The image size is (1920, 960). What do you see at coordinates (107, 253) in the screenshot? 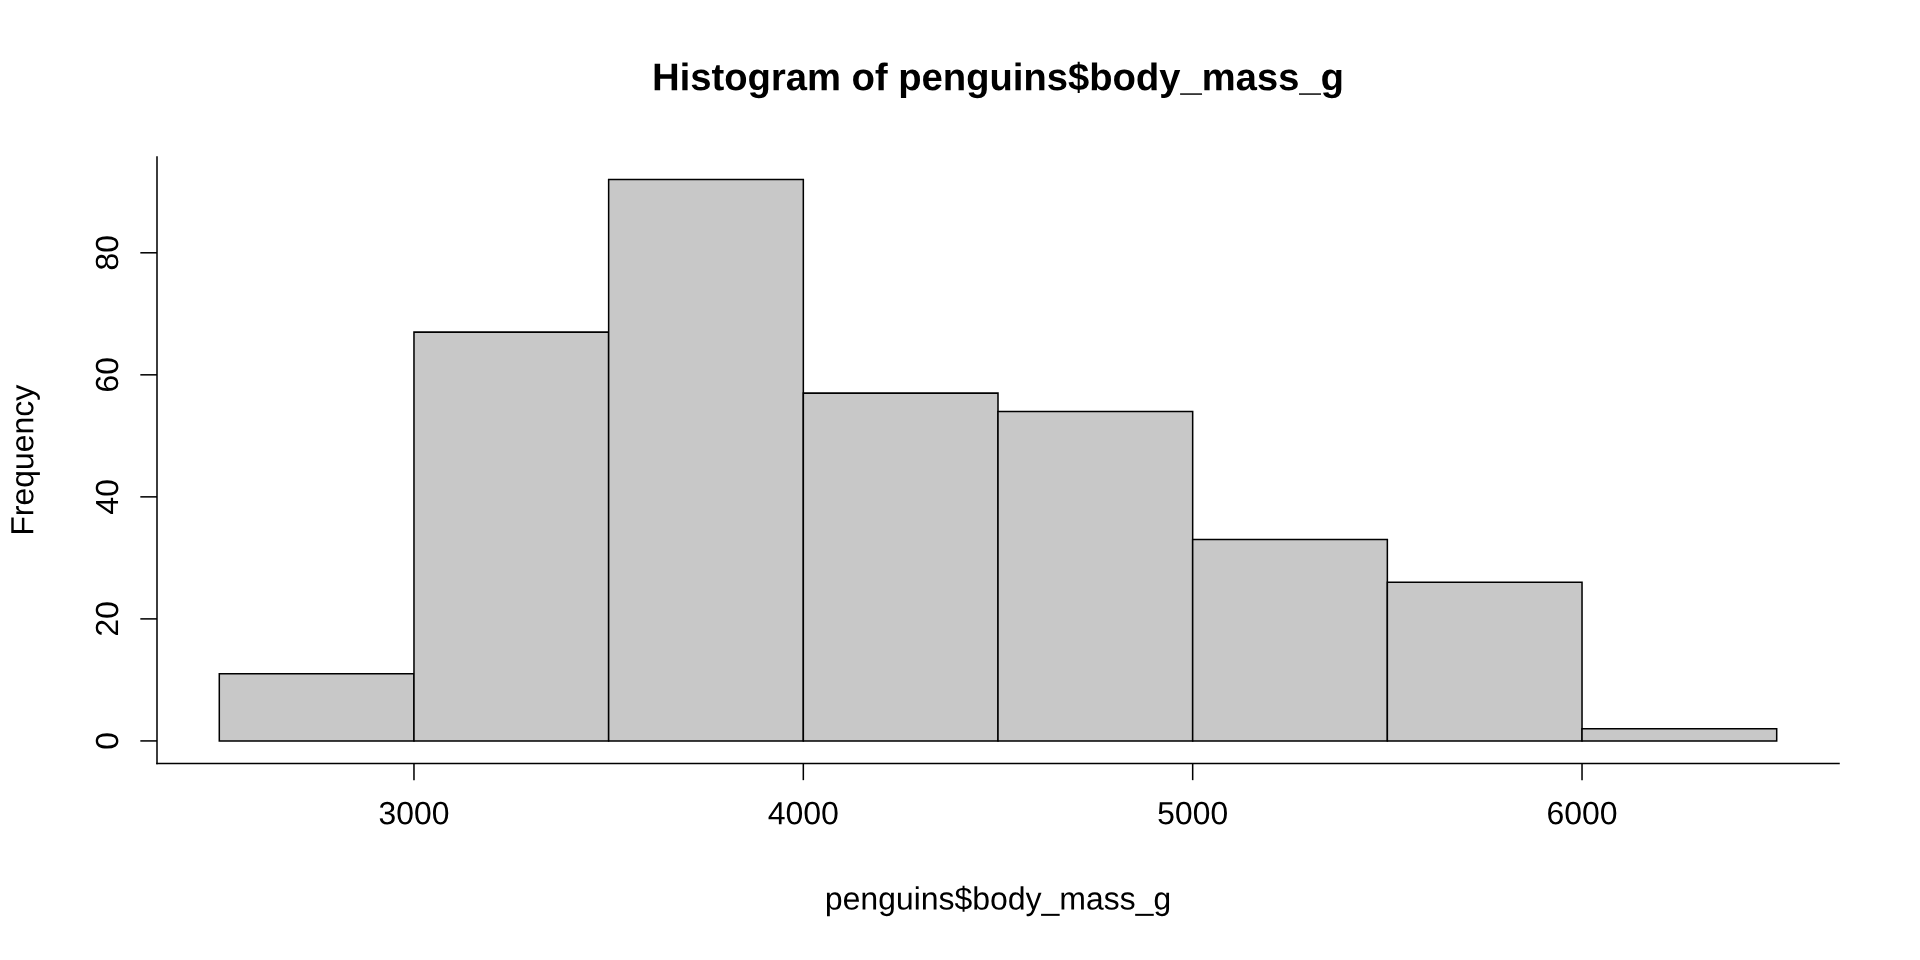
I see `y-tick-label: 80` at bounding box center [107, 253].